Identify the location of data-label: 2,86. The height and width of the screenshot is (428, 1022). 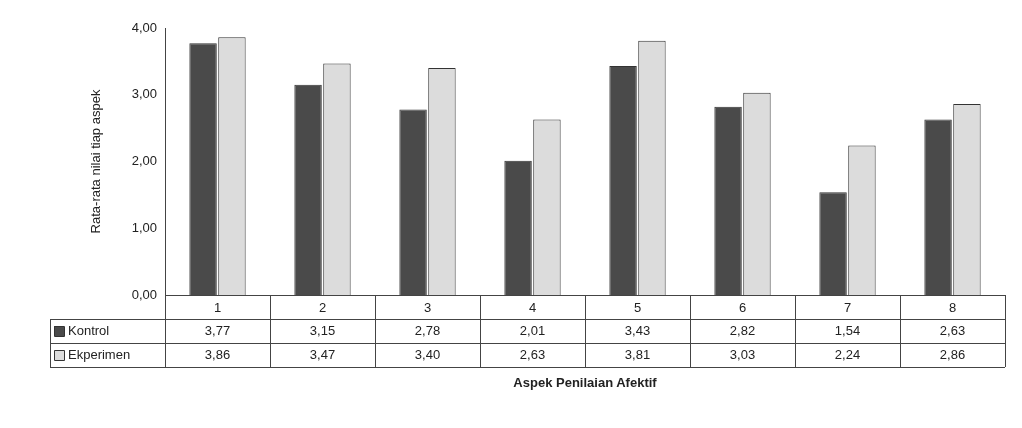
(952, 354).